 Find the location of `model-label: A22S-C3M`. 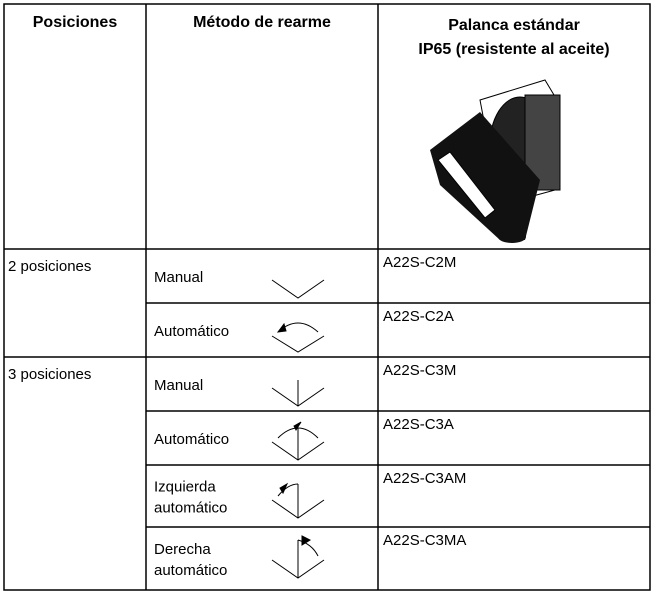

model-label: A22S-C3M is located at coordinates (419, 370).